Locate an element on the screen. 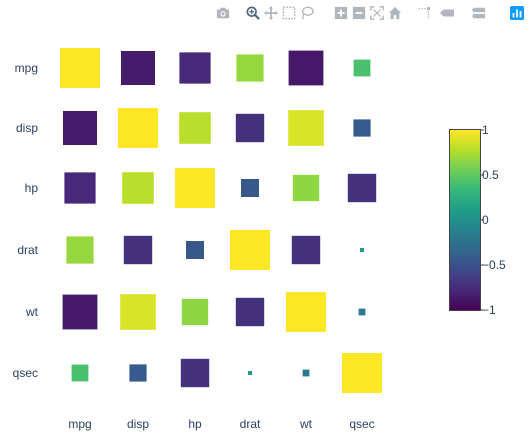 The height and width of the screenshot is (444, 529). cell-hp-disp is located at coordinates (138, 188).